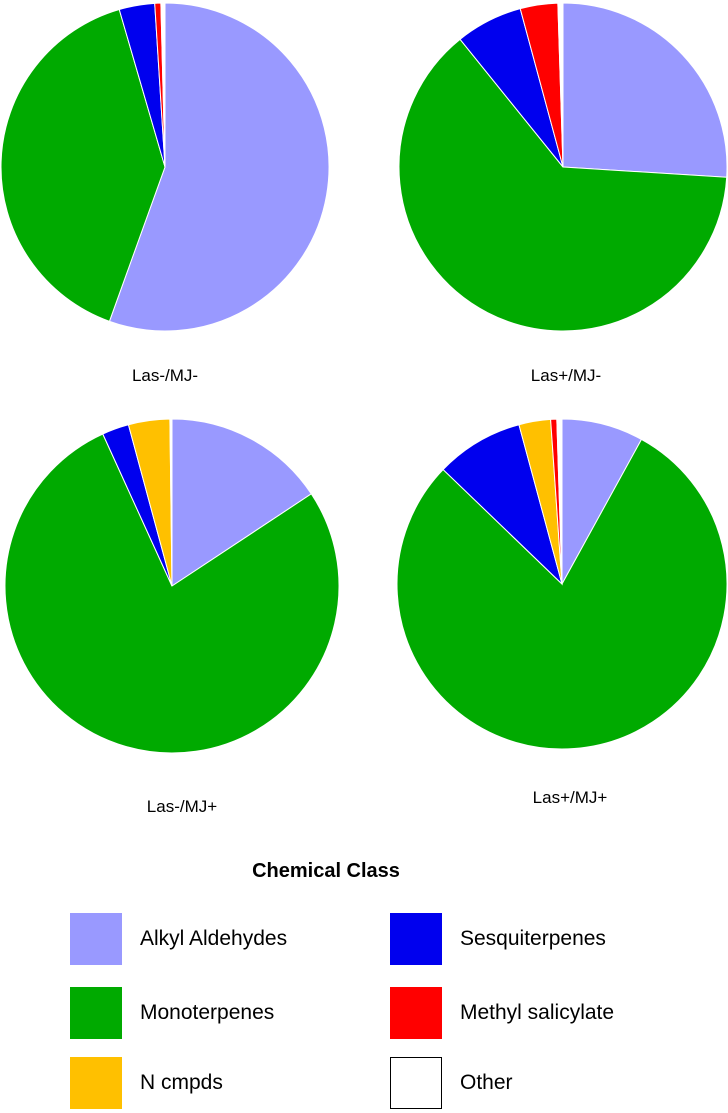  I want to click on pie-label-las-plus-mj-minus: Las+/MJ-, so click(566, 375).